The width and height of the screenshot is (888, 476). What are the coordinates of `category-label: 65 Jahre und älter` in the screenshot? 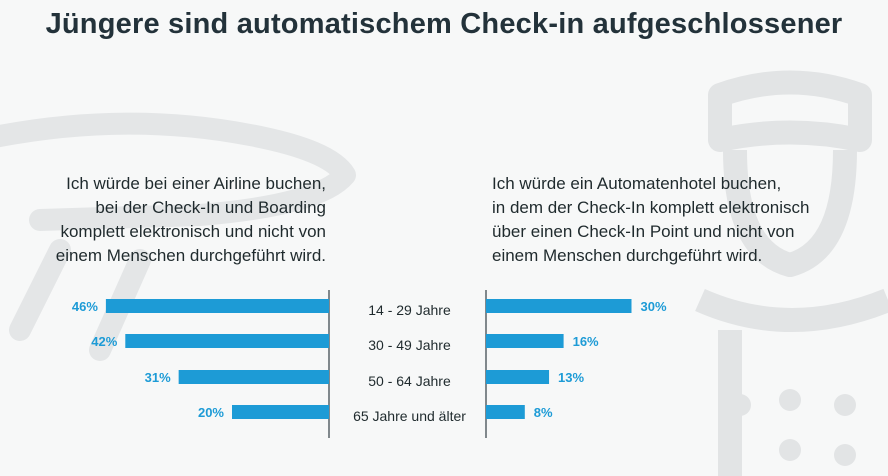 It's located at (409, 416).